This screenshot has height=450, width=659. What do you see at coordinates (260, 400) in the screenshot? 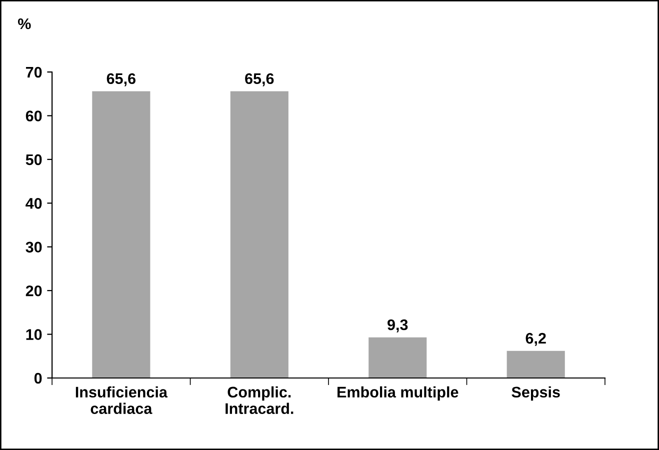
I see `x-tick-label: Complic. Intracard.` at bounding box center [260, 400].